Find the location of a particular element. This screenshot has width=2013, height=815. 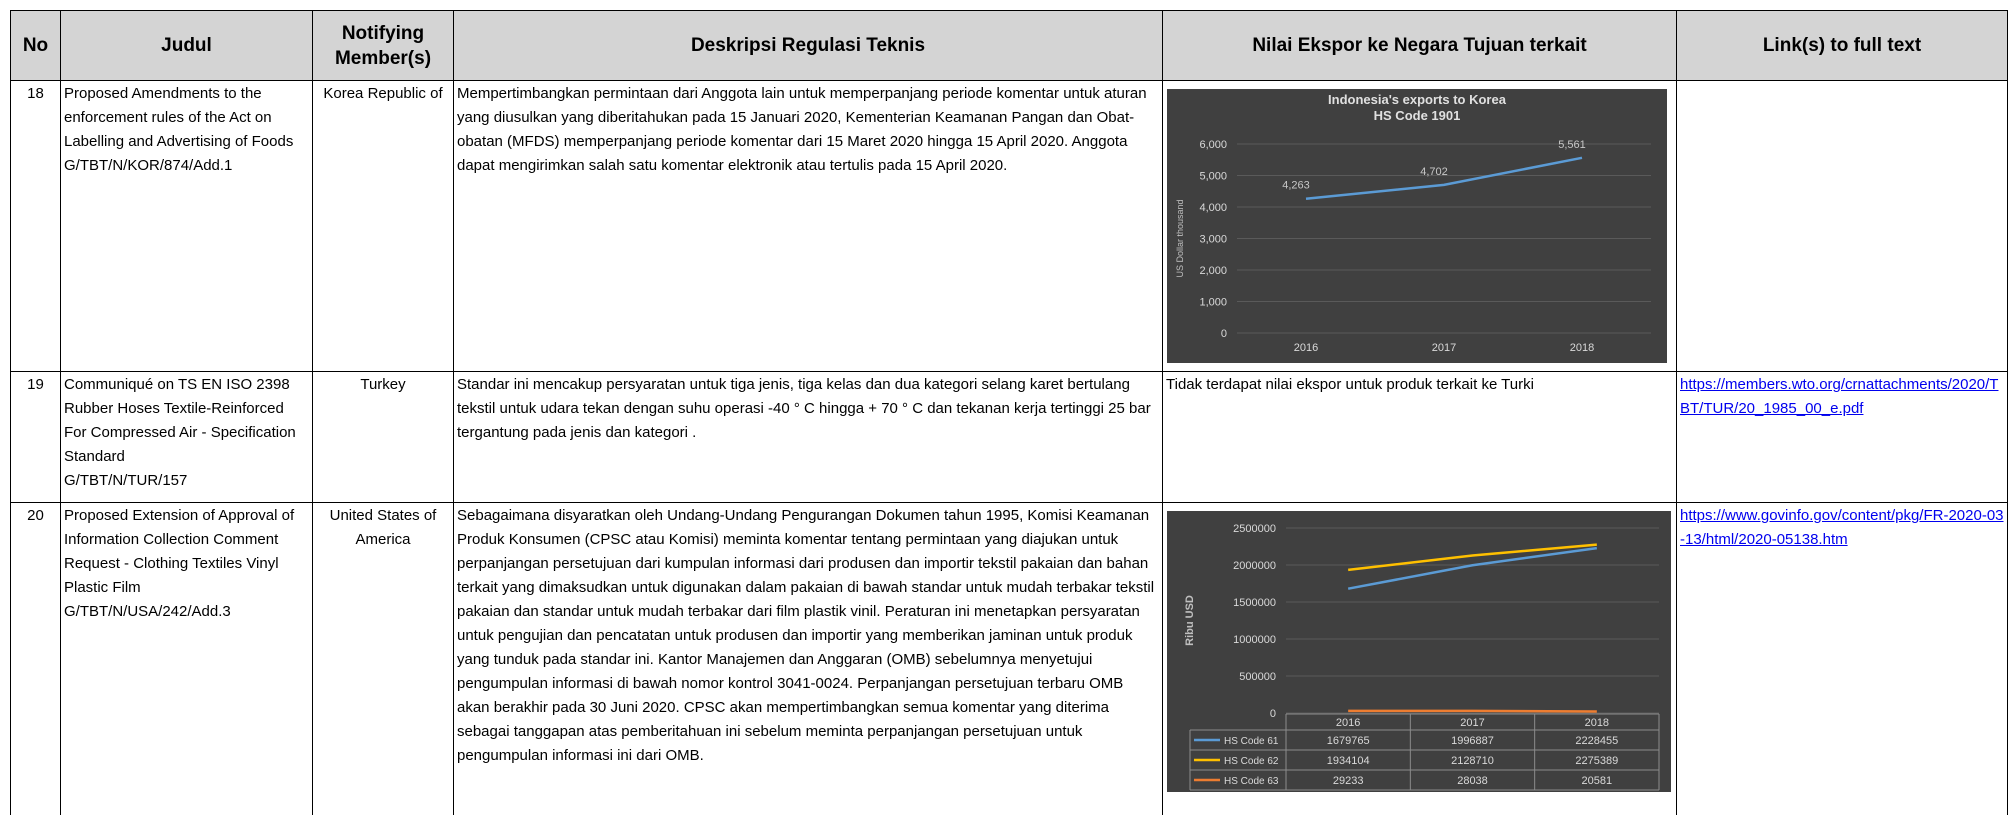

y-axis-label: US Dollar thousand is located at coordinates (1180, 238).